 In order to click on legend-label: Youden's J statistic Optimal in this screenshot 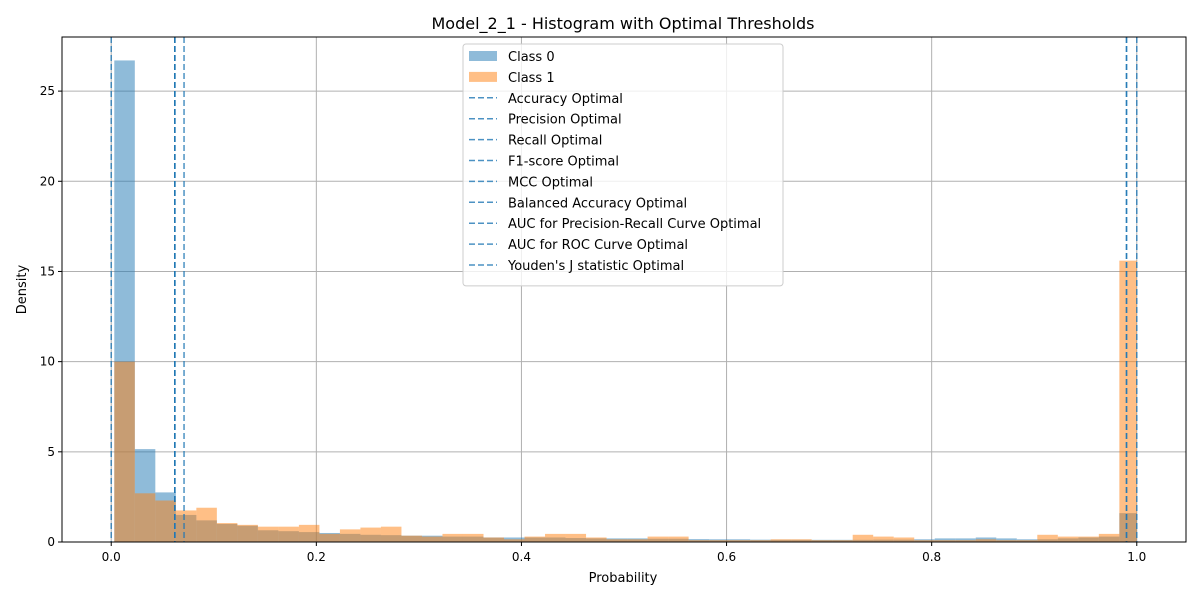, I will do `click(595, 266)`.